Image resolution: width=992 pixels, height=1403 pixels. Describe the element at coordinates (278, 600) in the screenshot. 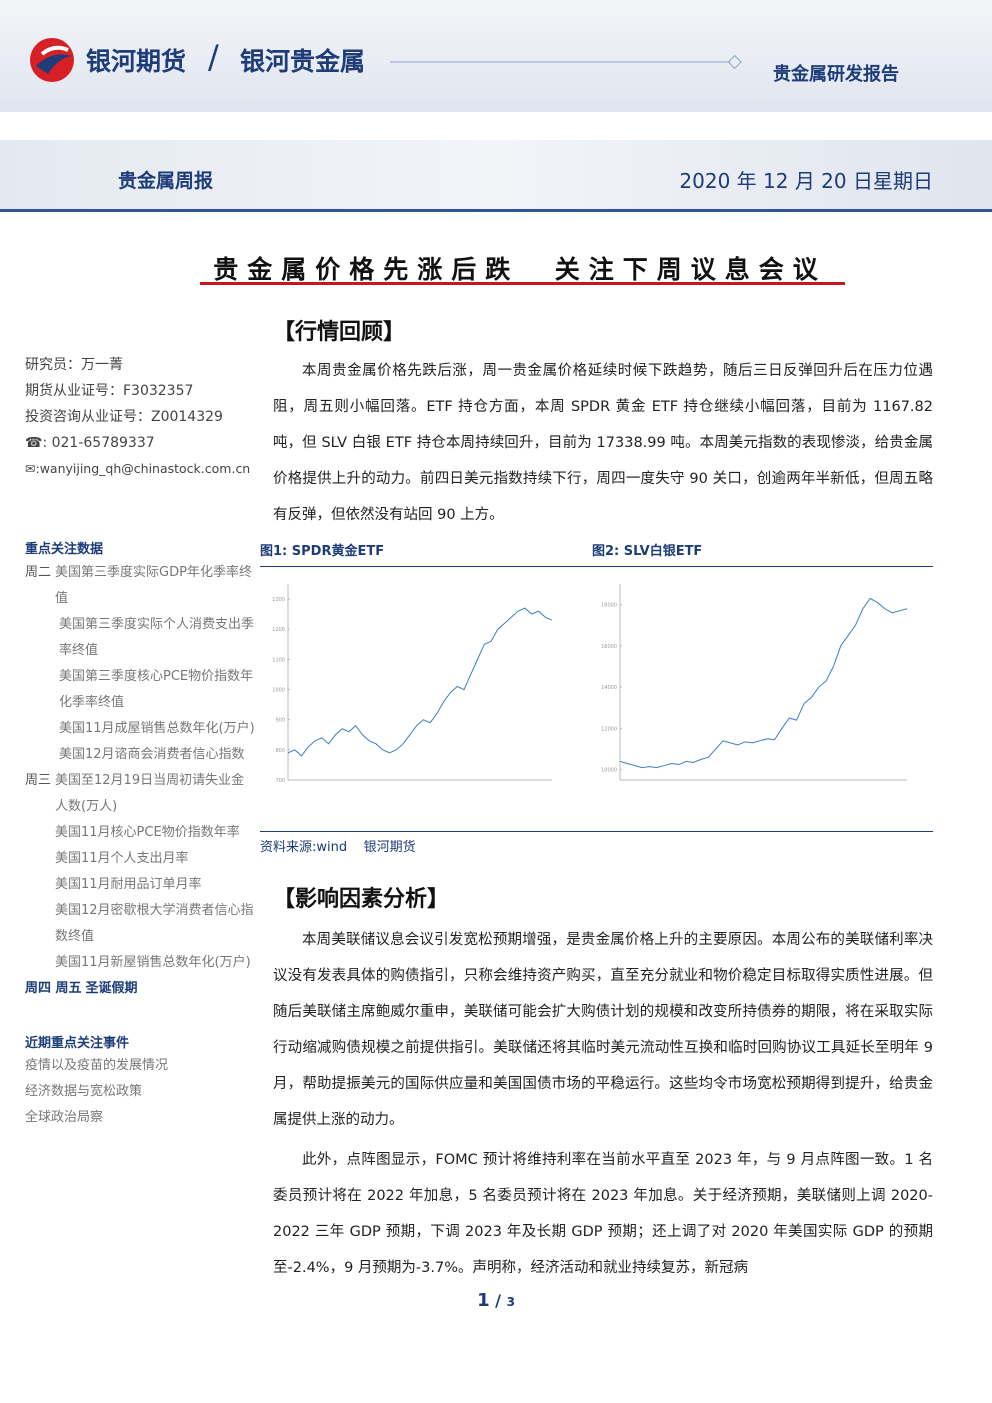

I see `y-tick-label: 1300` at that location.